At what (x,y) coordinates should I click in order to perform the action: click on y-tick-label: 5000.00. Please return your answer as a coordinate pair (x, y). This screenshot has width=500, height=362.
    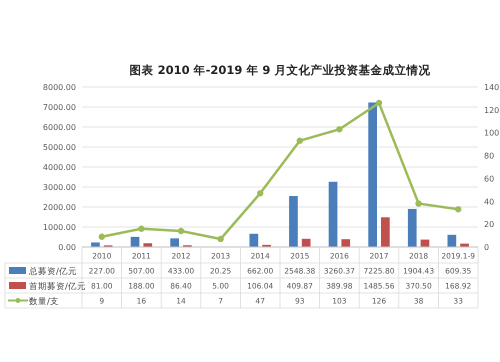
    Looking at the image, I should click on (59, 147).